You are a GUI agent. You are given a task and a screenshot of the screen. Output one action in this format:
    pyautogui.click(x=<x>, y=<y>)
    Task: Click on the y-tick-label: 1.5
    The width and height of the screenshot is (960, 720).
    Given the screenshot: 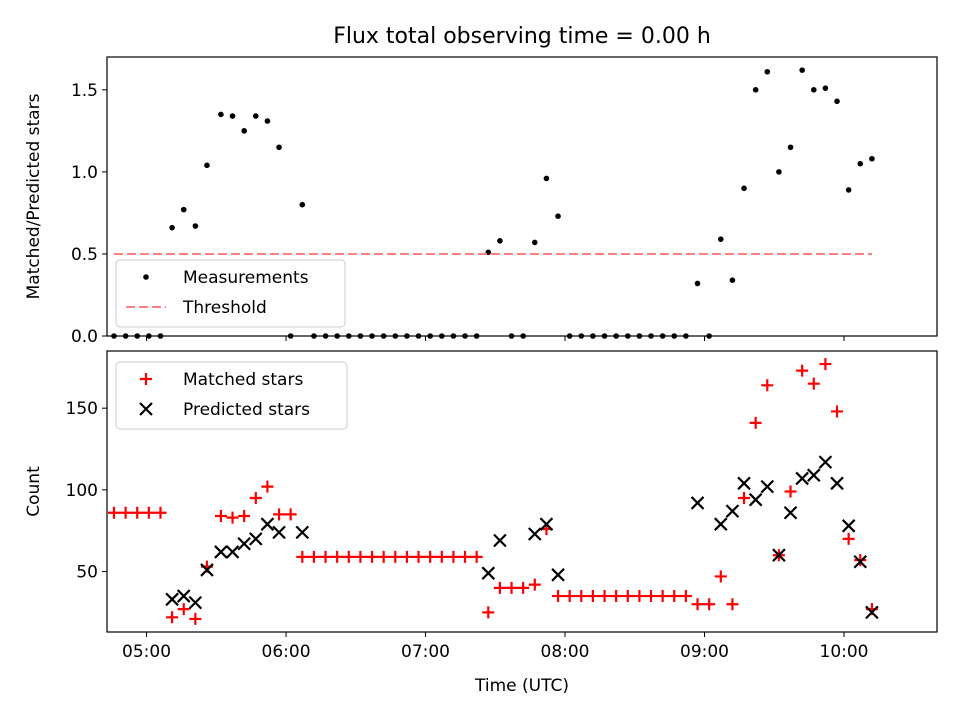 What is the action you would take?
    pyautogui.click(x=84, y=91)
    